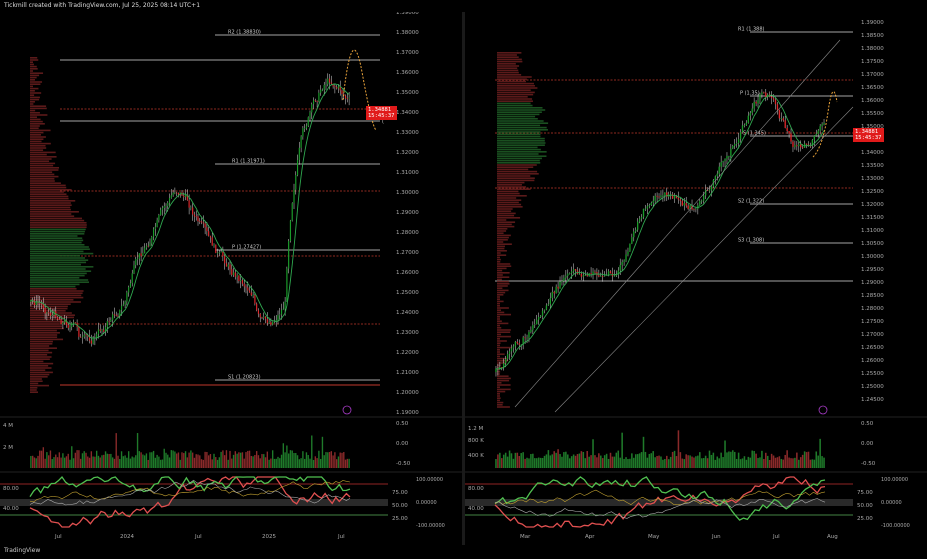  What do you see at coordinates (867, 424) in the screenshot?
I see `right-osc1-tick: 0.50` at bounding box center [867, 424].